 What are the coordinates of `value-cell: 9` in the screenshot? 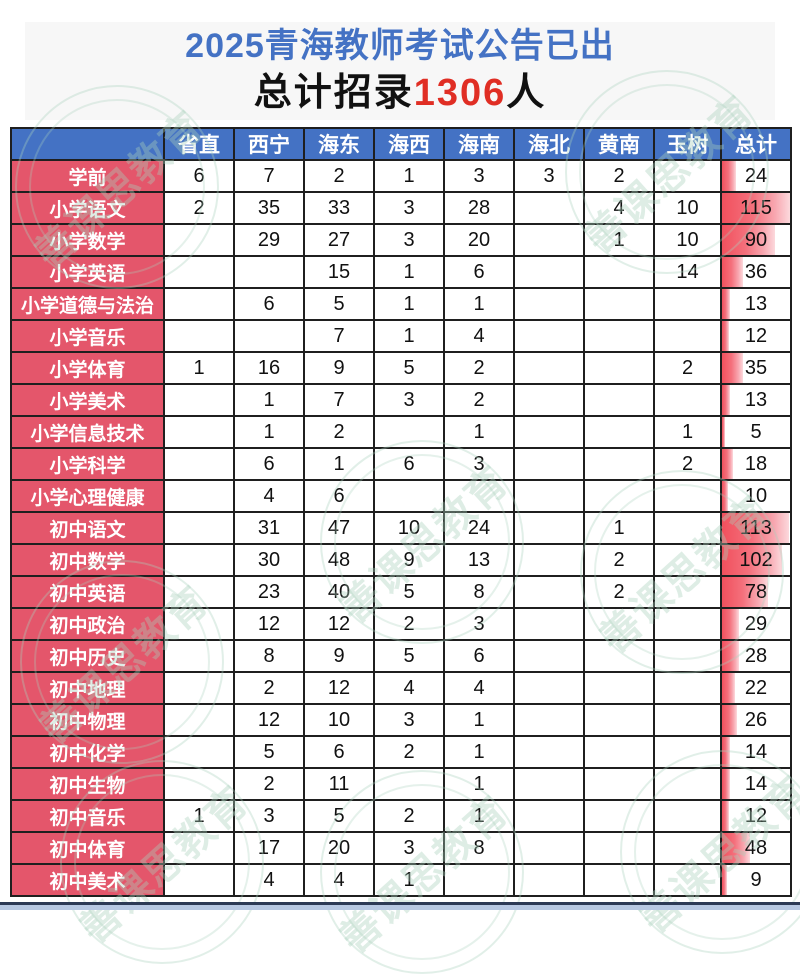 It's located at (339, 656).